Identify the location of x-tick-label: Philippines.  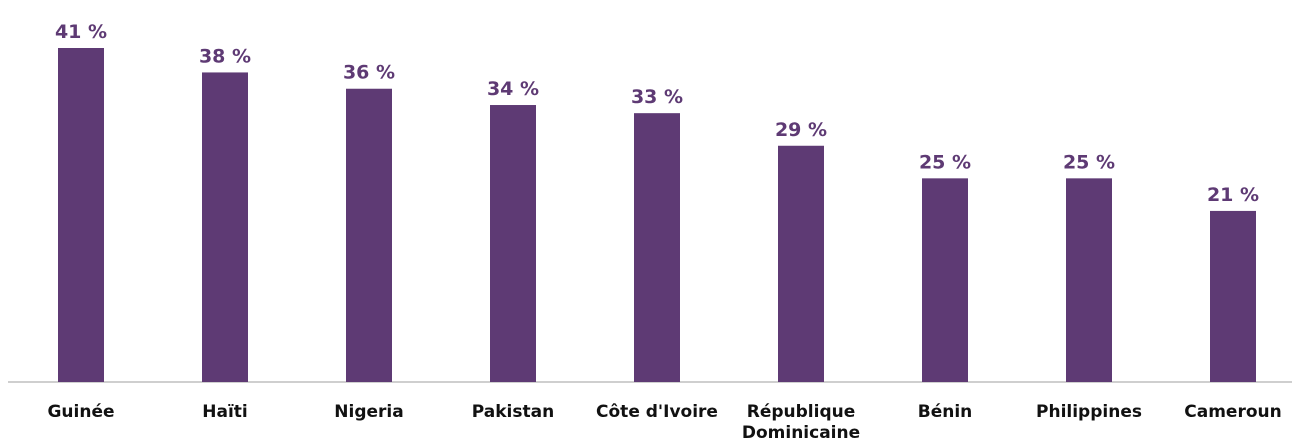
(1089, 412).